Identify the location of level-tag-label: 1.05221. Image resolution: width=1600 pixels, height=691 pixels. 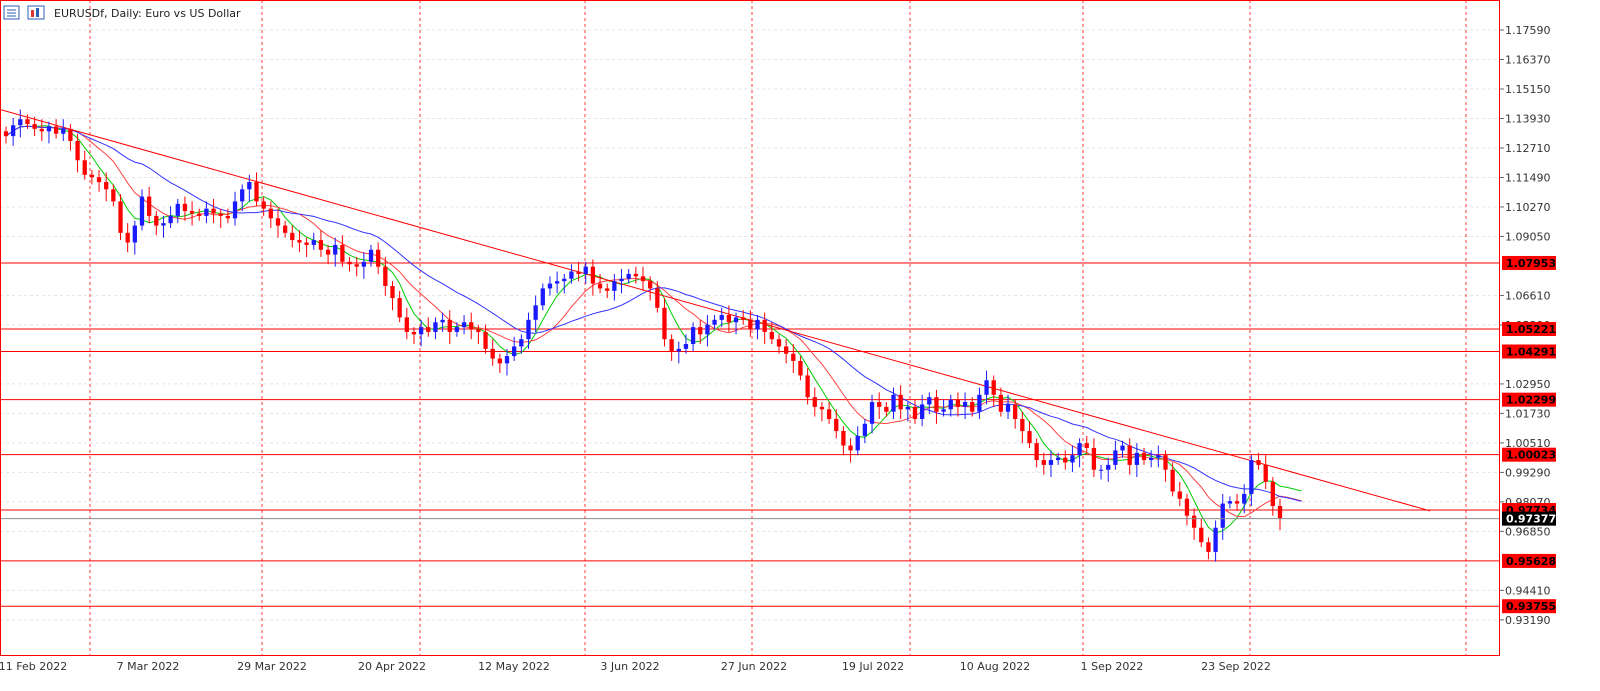
(1531, 329).